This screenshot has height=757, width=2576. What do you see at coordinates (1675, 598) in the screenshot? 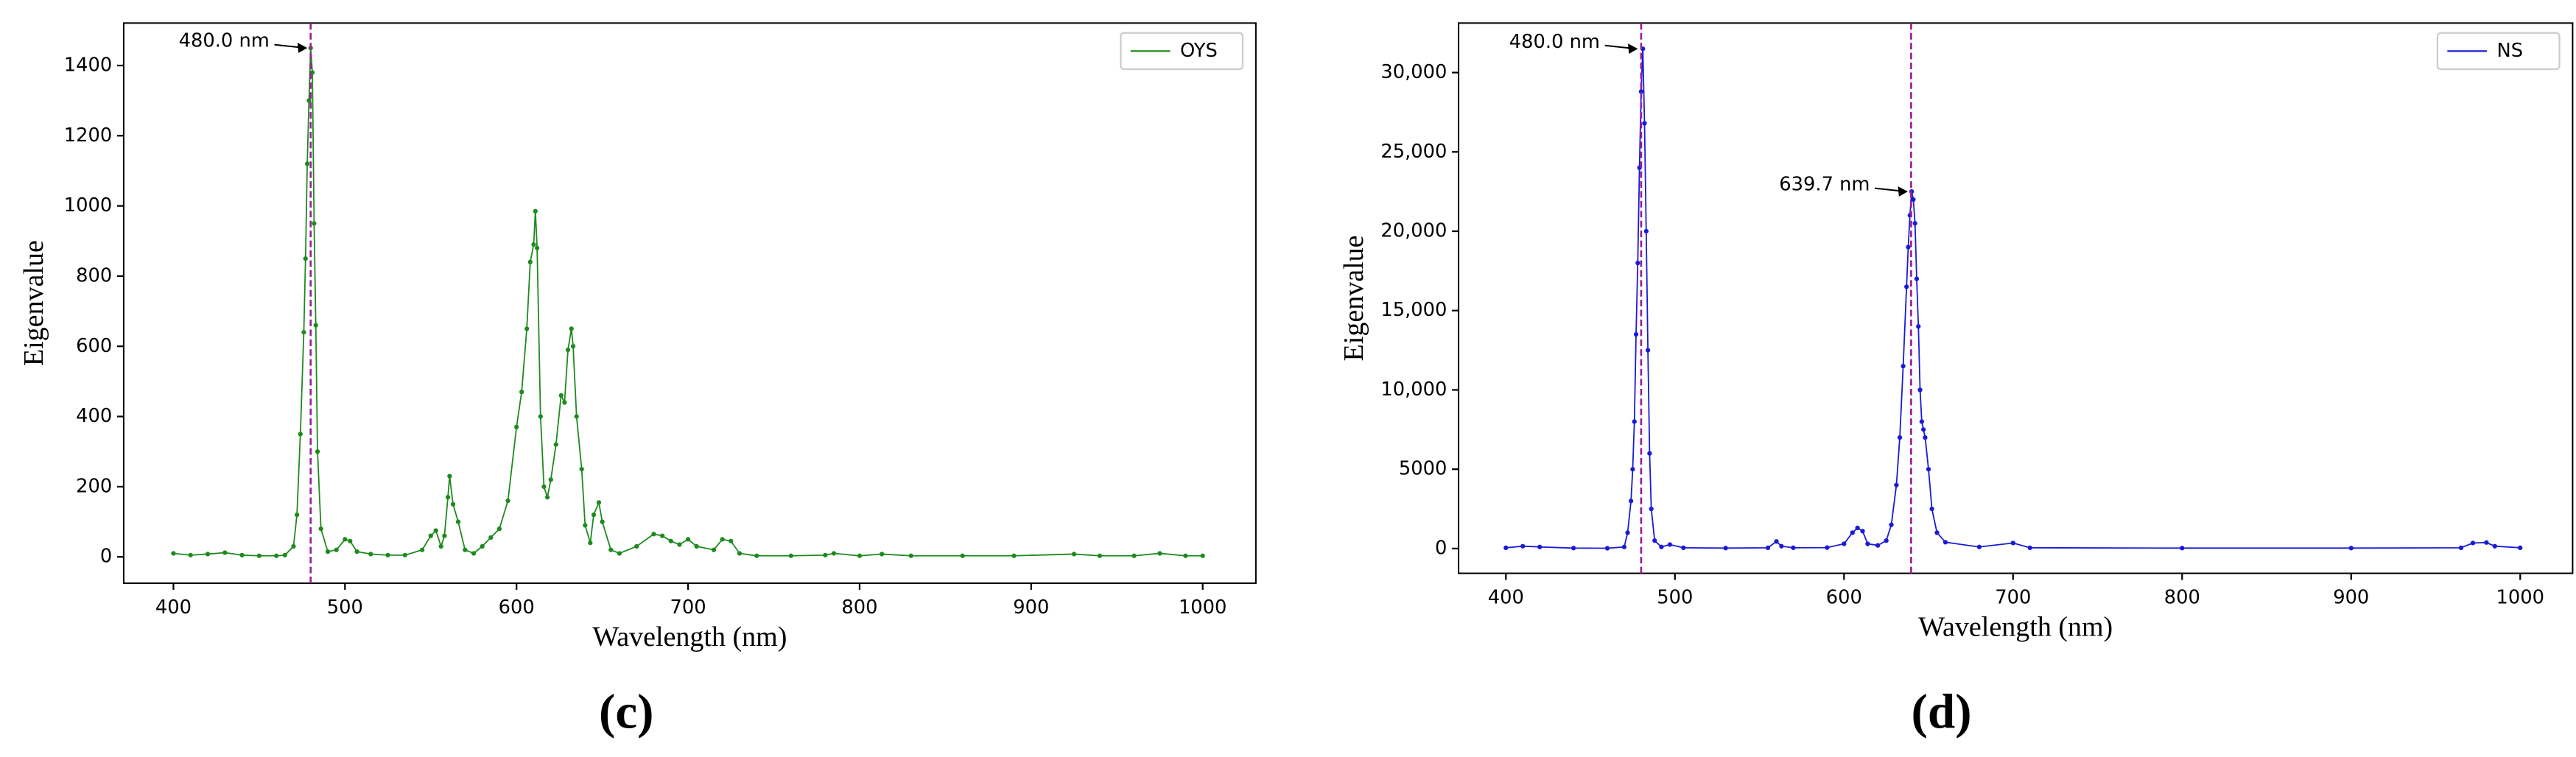
I see `x-tick-label: 500` at bounding box center [1675, 598].